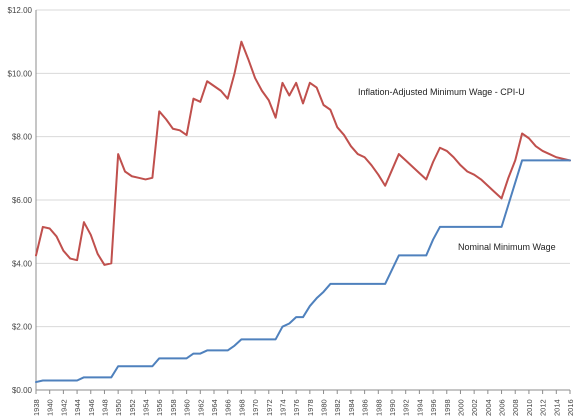  I want to click on x-tick-label: 1974, so click(282, 407).